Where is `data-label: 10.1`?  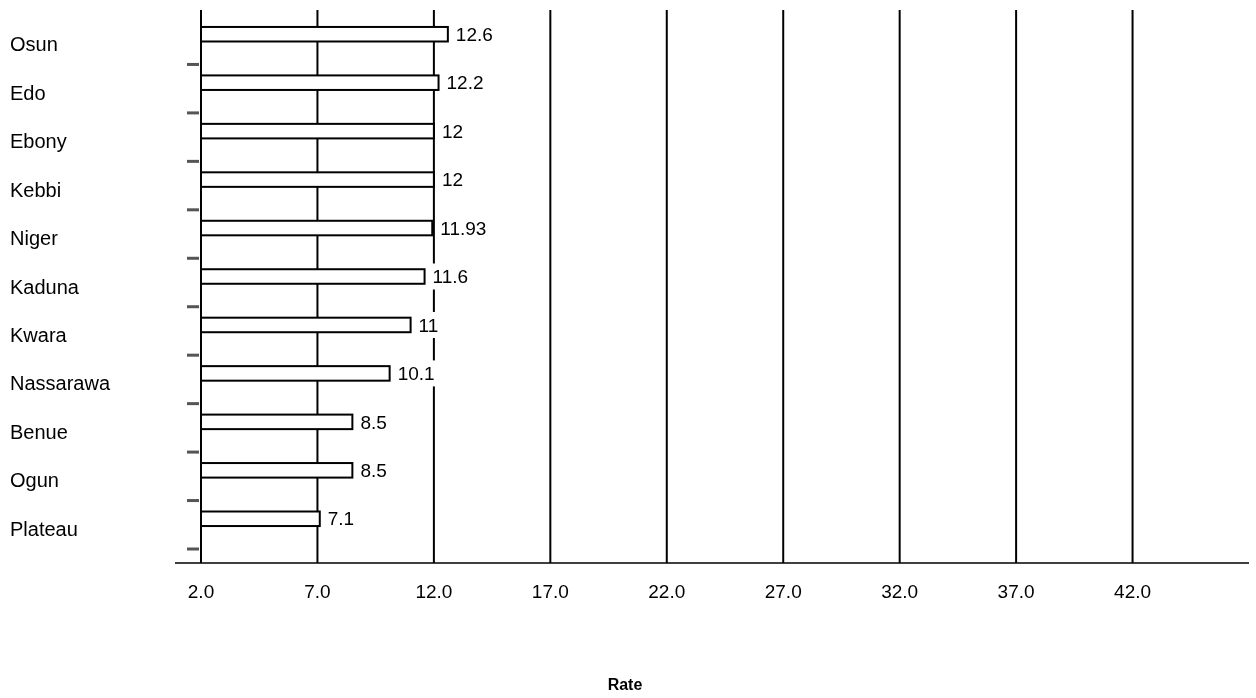
data-label: 10.1 is located at coordinates (416, 374).